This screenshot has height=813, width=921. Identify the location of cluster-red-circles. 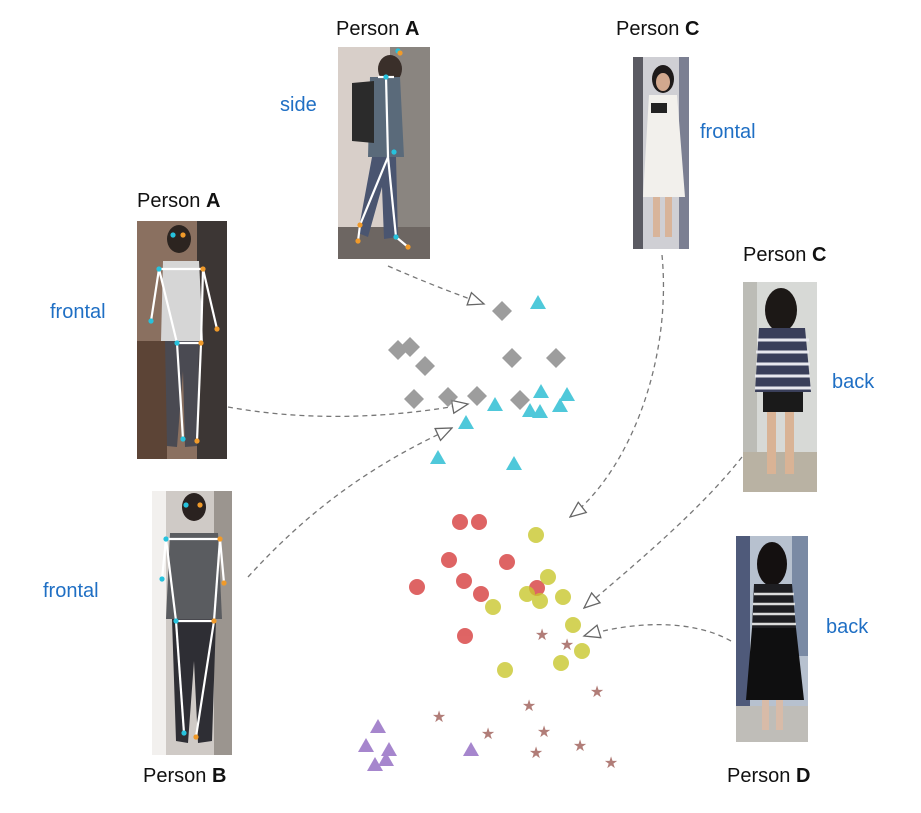
(477, 579).